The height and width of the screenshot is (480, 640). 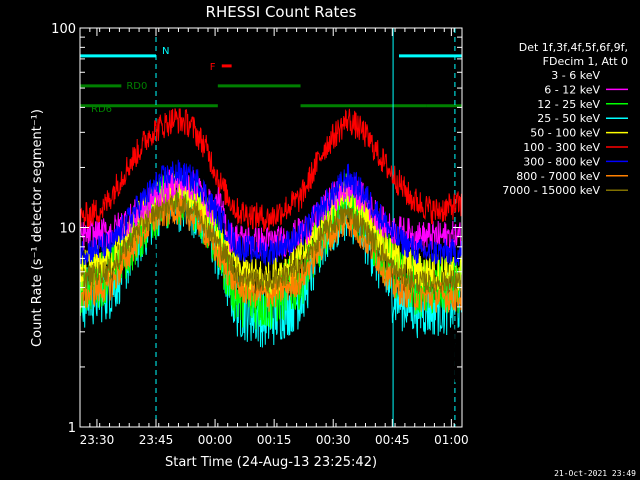 What do you see at coordinates (595, 473) in the screenshot?
I see `footer-timestamp: 21-Oct-2021 23:49` at bounding box center [595, 473].